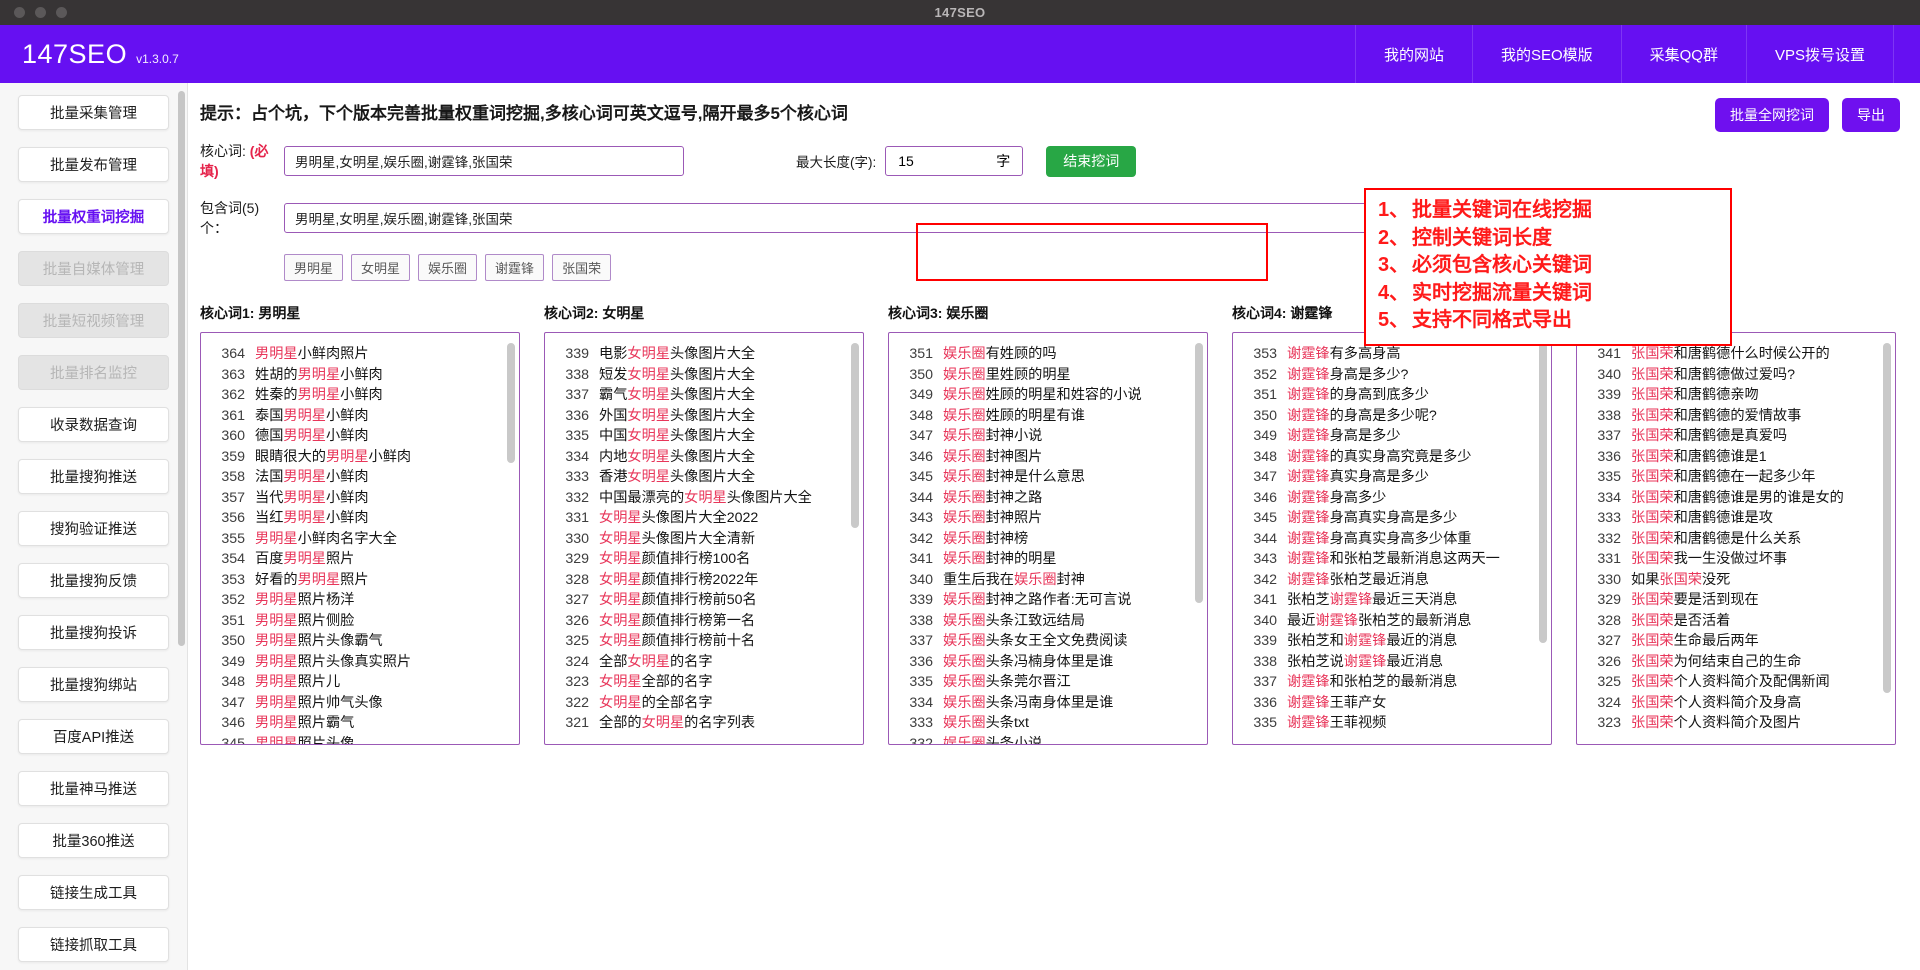 This screenshot has width=1920, height=970. Describe the element at coordinates (1733, 622) in the screenshot. I see `keyword-row: 328 张国荣是否活着` at that location.